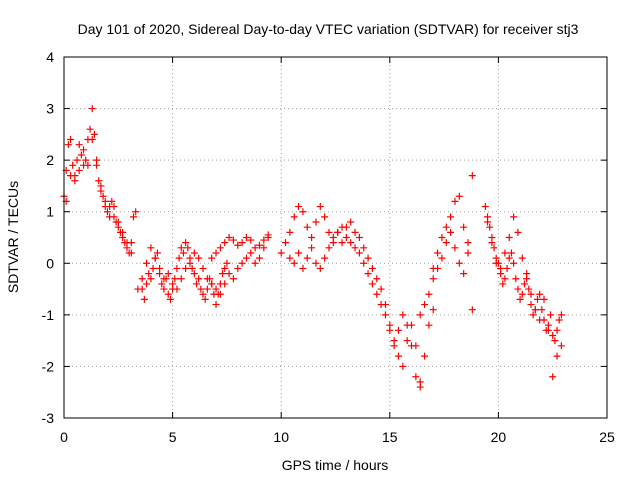  I want to click on y-axis-label: SDTVAR / TECUs, so click(13, 237).